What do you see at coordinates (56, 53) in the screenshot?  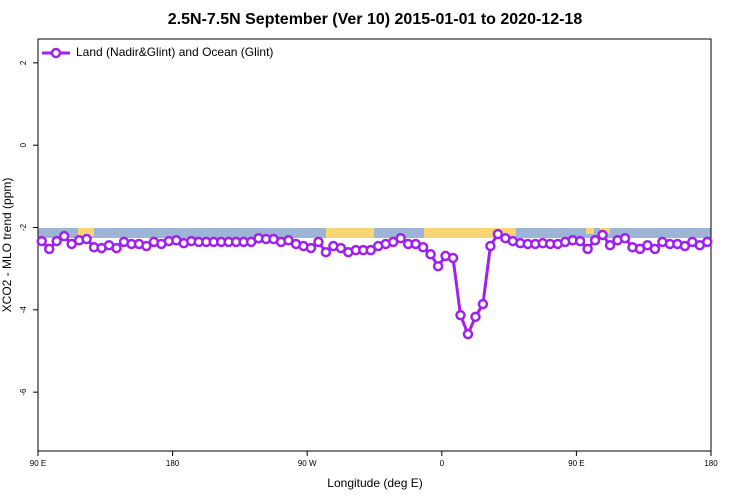 I see `legend-marker` at bounding box center [56, 53].